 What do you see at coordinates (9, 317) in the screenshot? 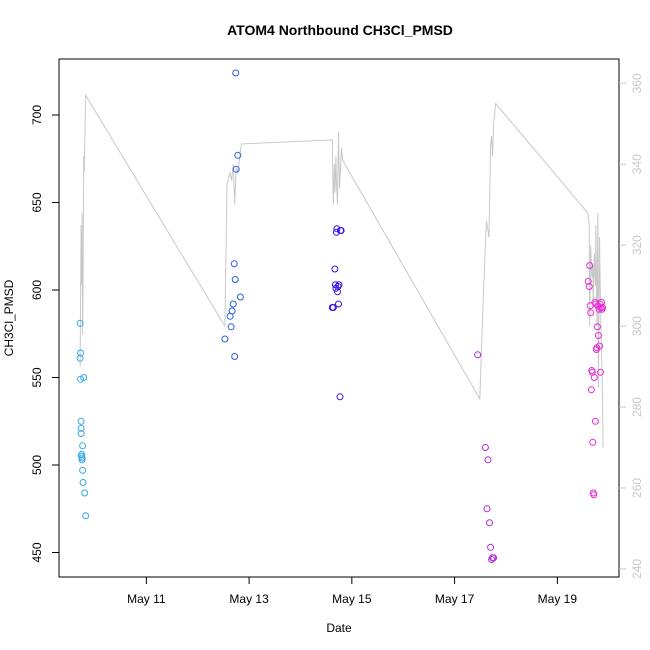
I see `y-axis-label: CH3Cl_PMSD` at bounding box center [9, 317].